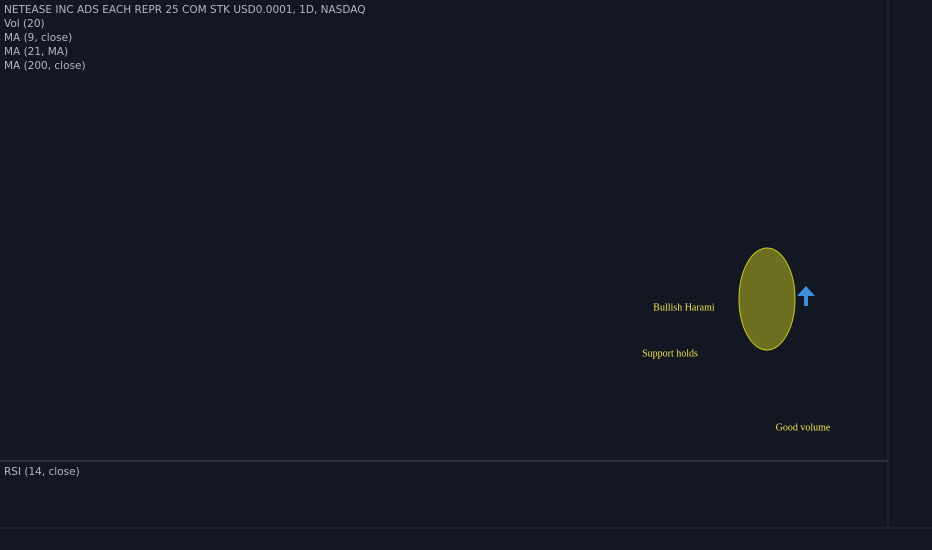  I want to click on indicator-label: MA (9, close), so click(38, 38).